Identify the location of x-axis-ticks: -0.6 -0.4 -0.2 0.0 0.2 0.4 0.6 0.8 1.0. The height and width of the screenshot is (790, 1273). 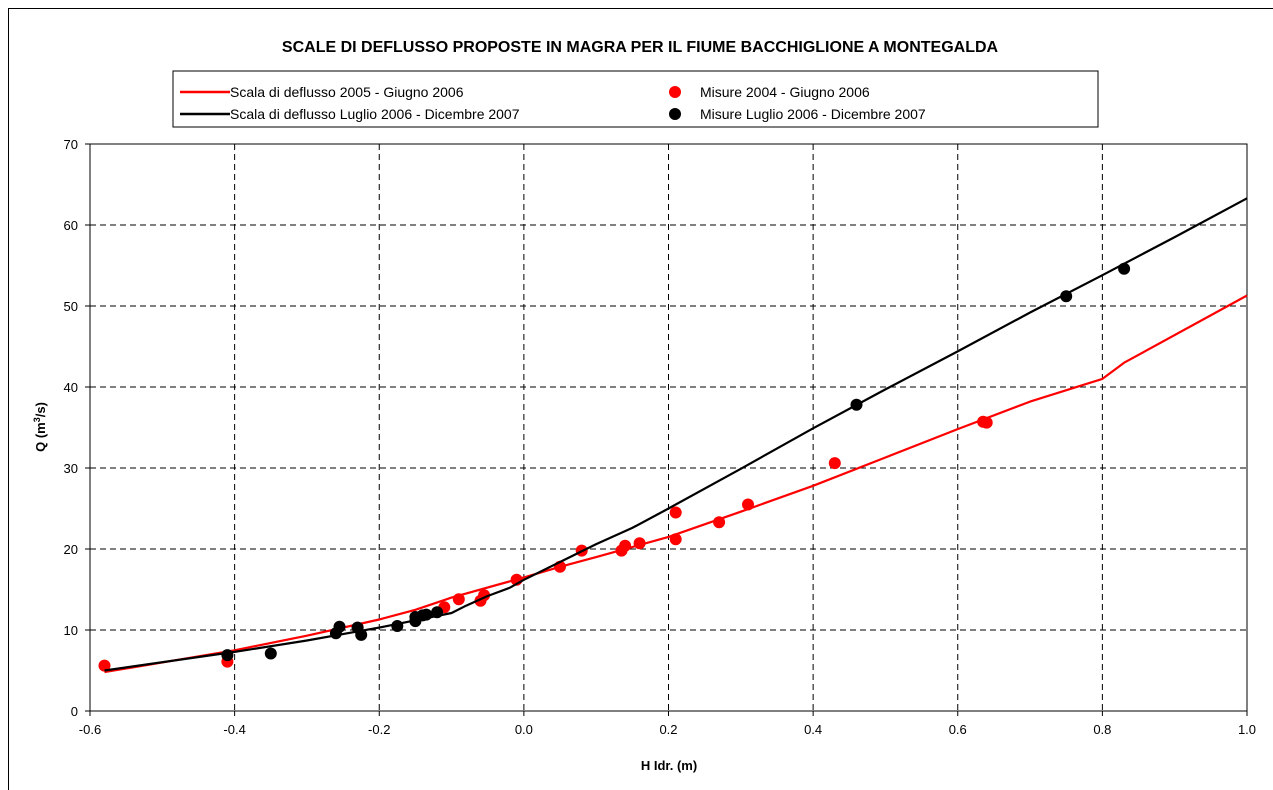
(667, 724).